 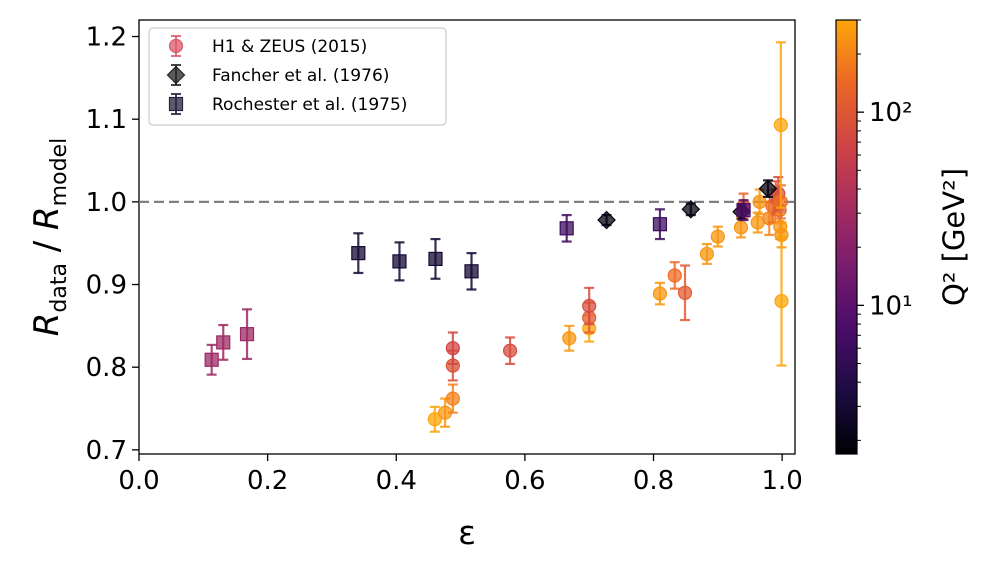 I want to click on legend-marker-square, so click(x=176, y=104).